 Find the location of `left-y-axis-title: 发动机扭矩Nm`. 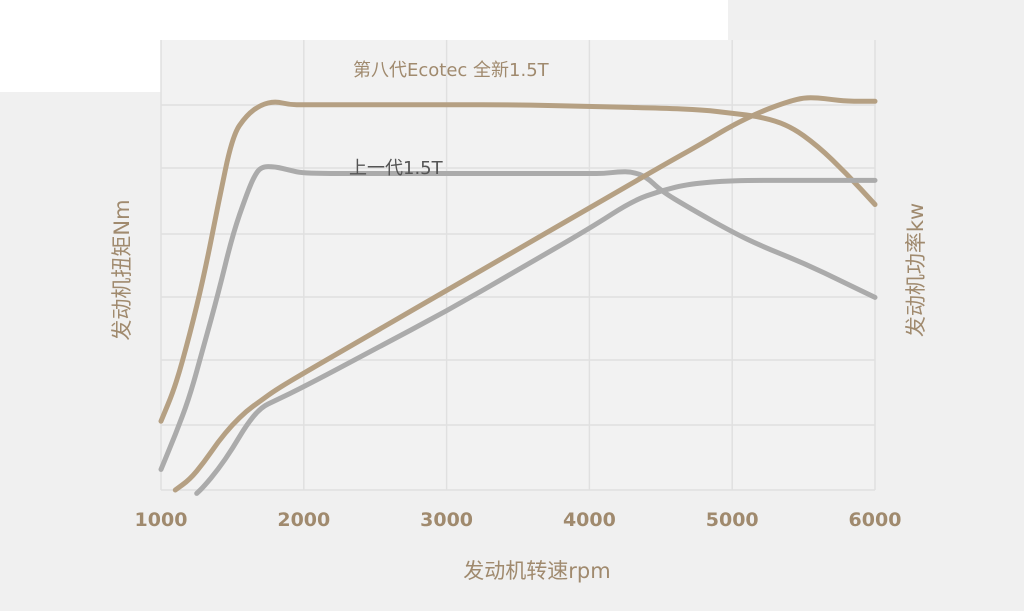

left-y-axis-title: 发动机扭矩Nm is located at coordinates (122, 269).